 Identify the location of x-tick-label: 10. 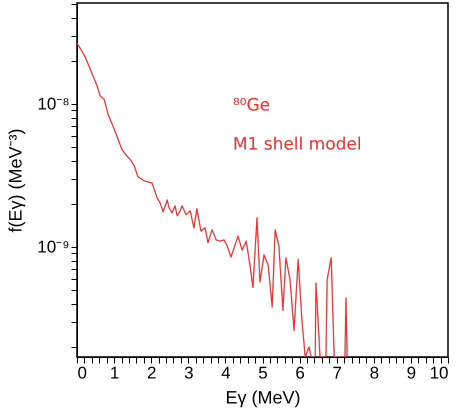
(439, 373).